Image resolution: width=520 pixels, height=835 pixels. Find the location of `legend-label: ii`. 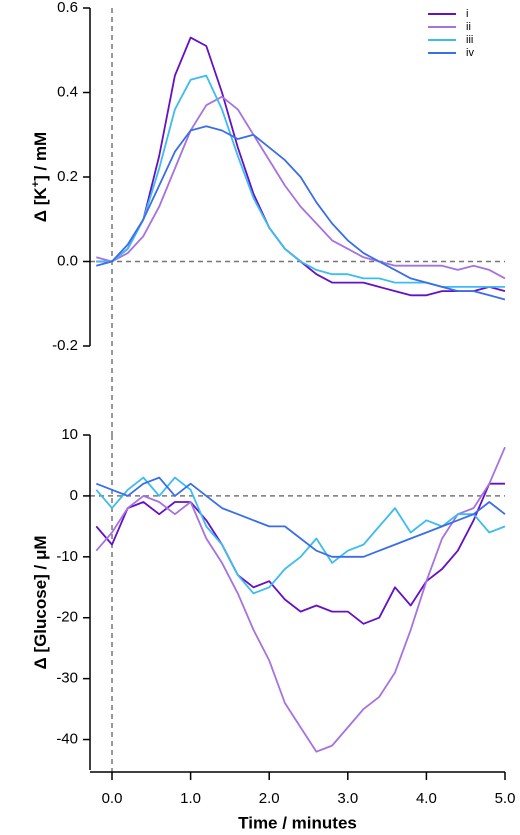

legend-label: ii is located at coordinates (468, 27).